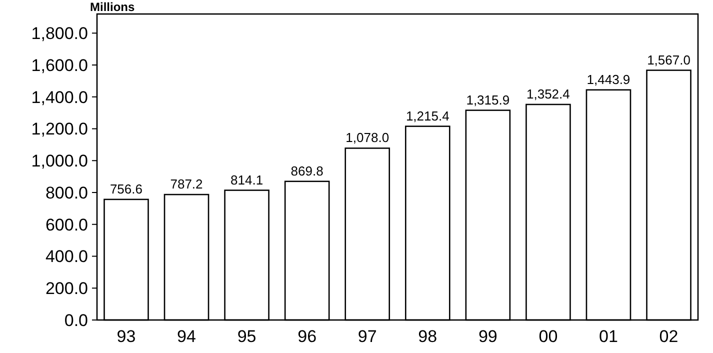 This screenshot has width=713, height=353. What do you see at coordinates (668, 60) in the screenshot?
I see `data-label: 1,567.0` at bounding box center [668, 60].